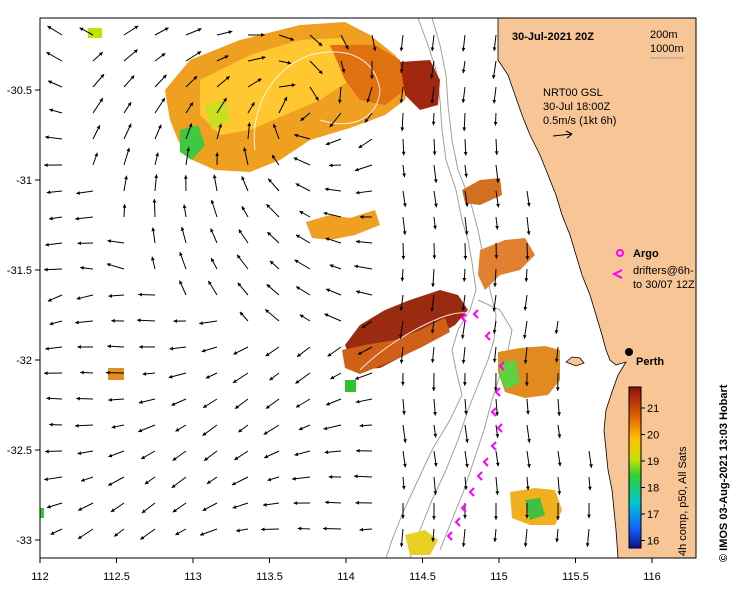 This screenshot has height=592, width=739. I want to click on x-tick-label: 112, so click(40, 577).